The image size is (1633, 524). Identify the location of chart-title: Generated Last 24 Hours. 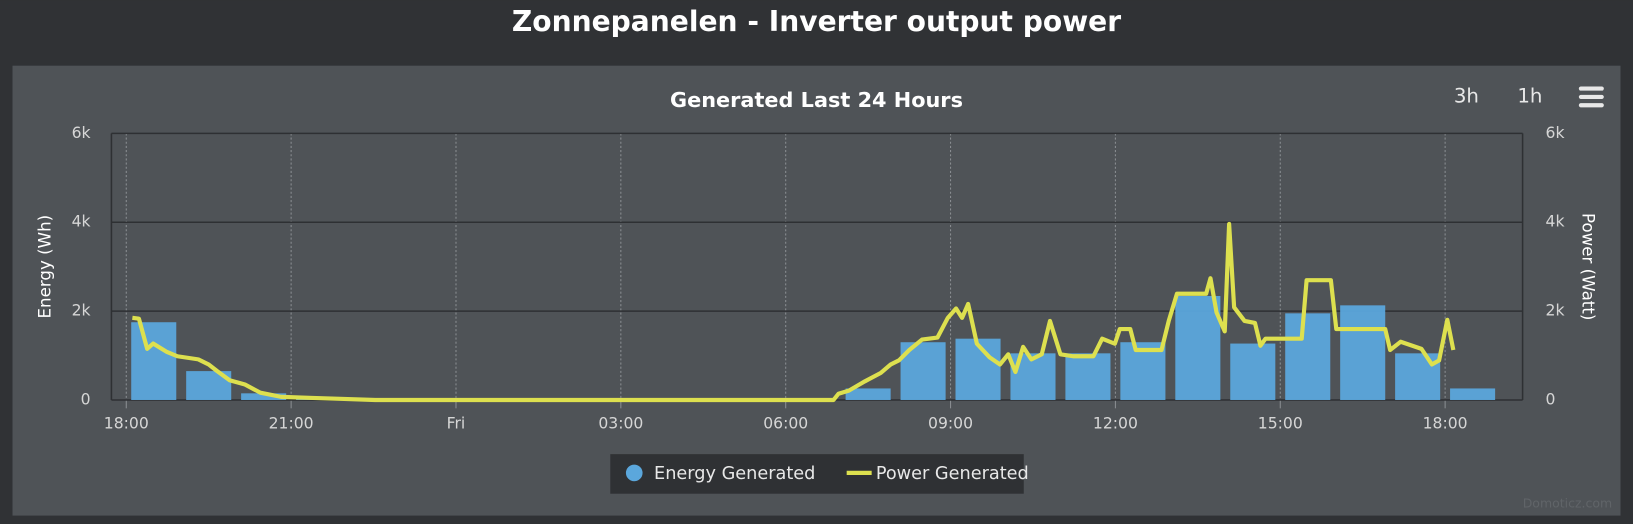
(816, 100).